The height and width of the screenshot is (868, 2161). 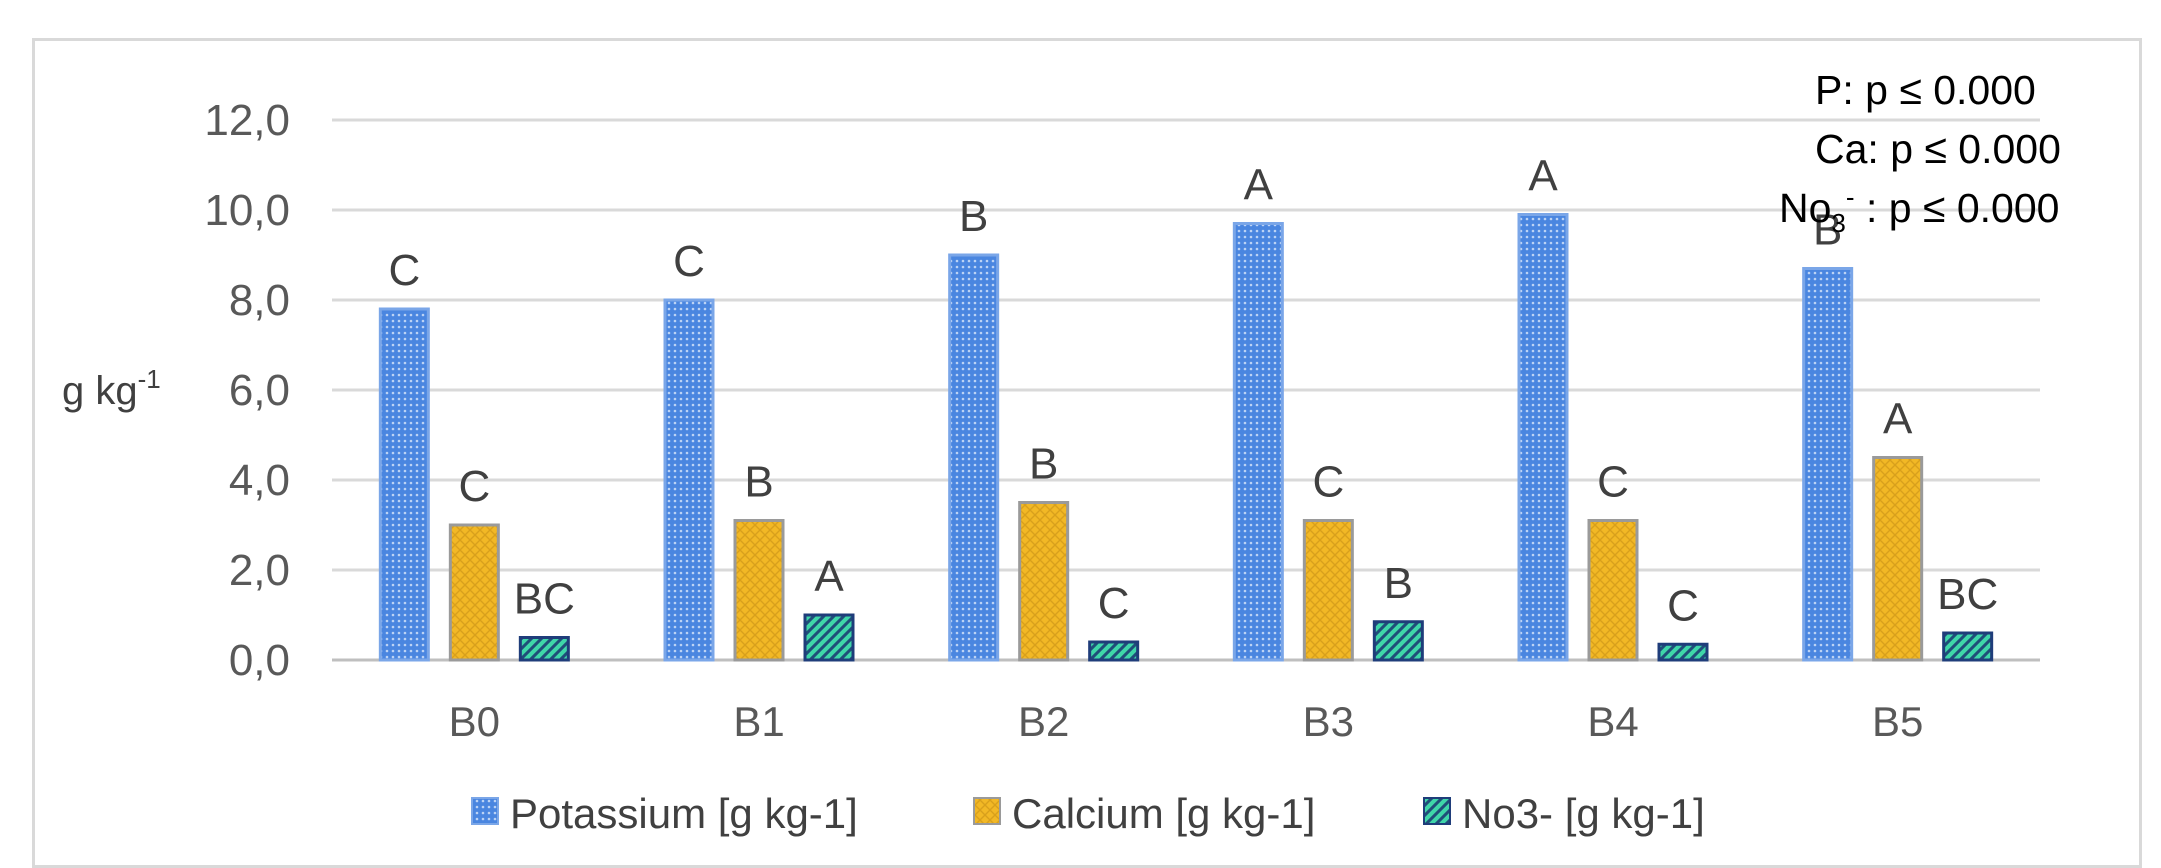 I want to click on stat-p: P: p ≤ 0.000, so click(x=1925, y=90).